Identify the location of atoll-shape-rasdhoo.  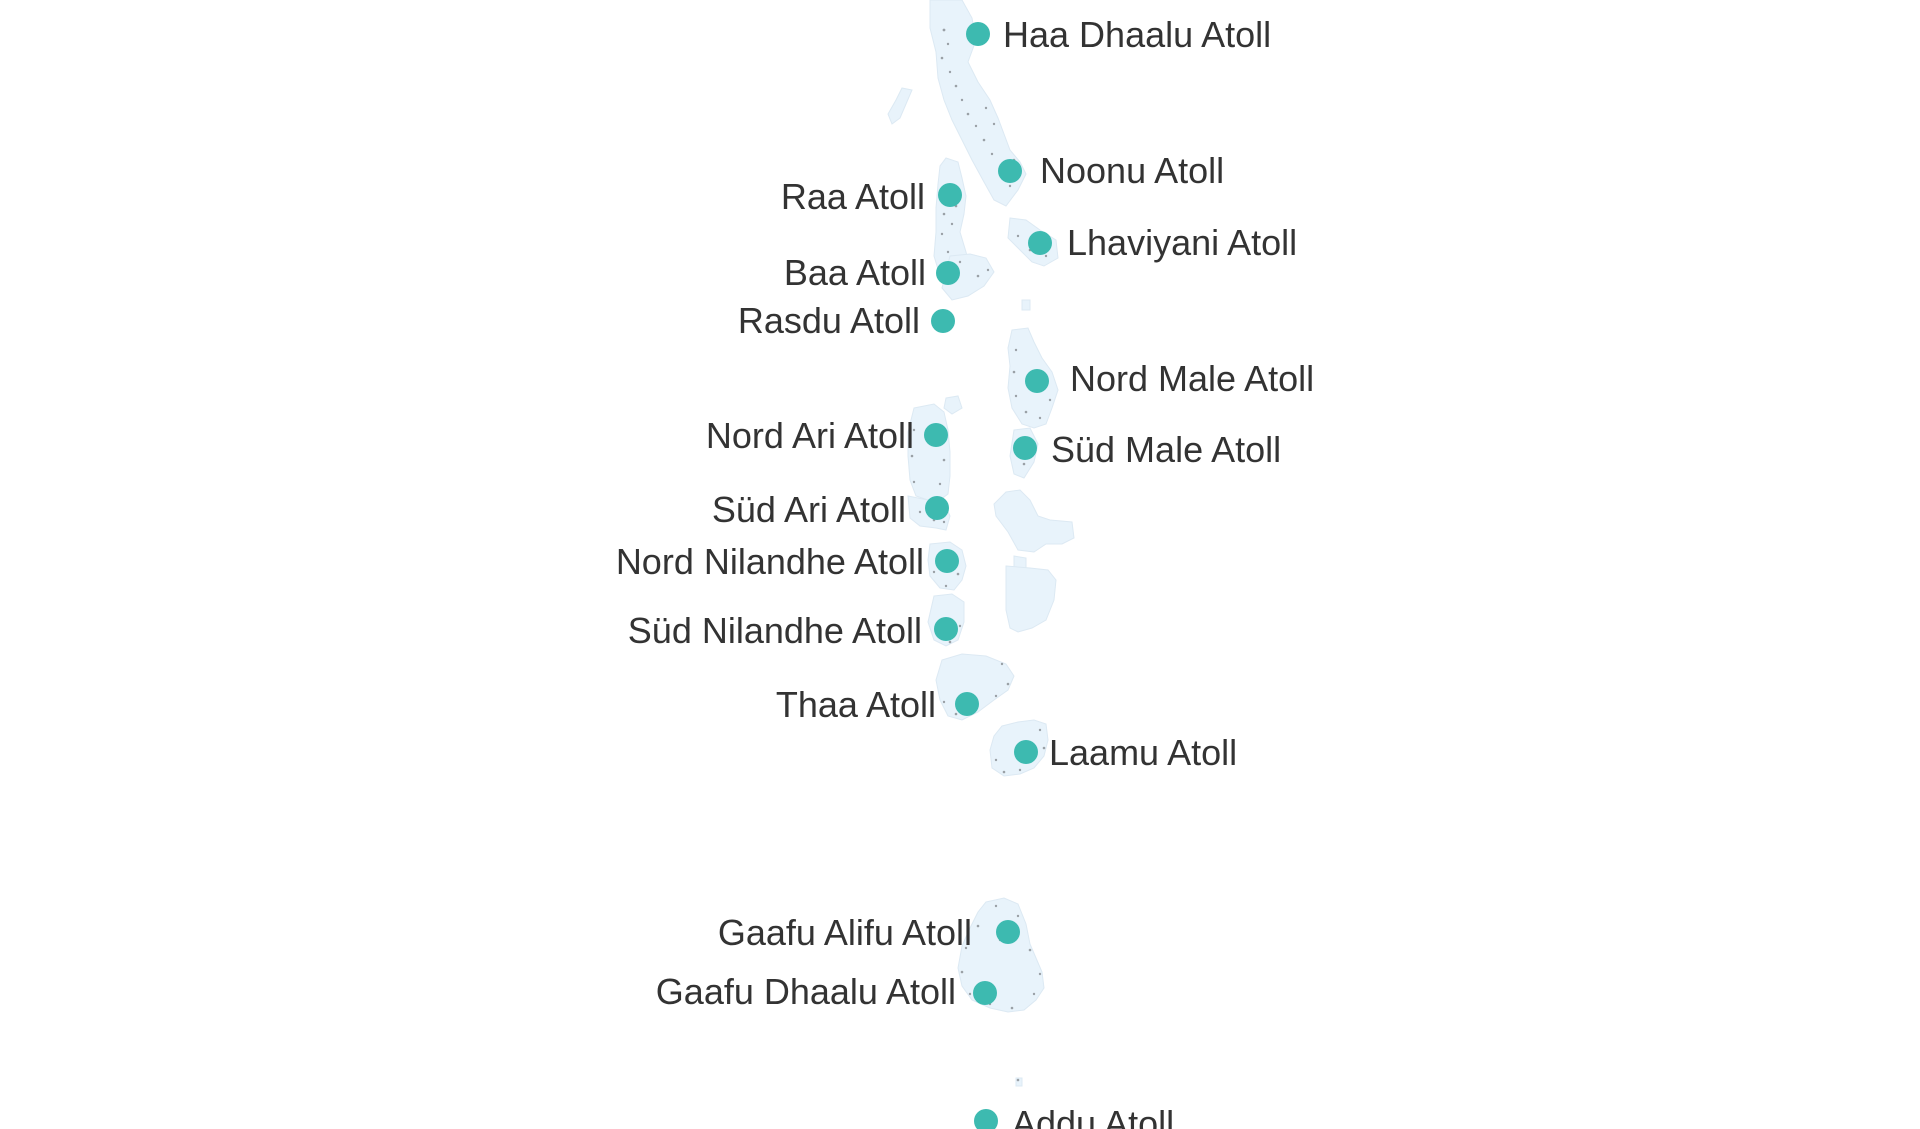
(953, 405).